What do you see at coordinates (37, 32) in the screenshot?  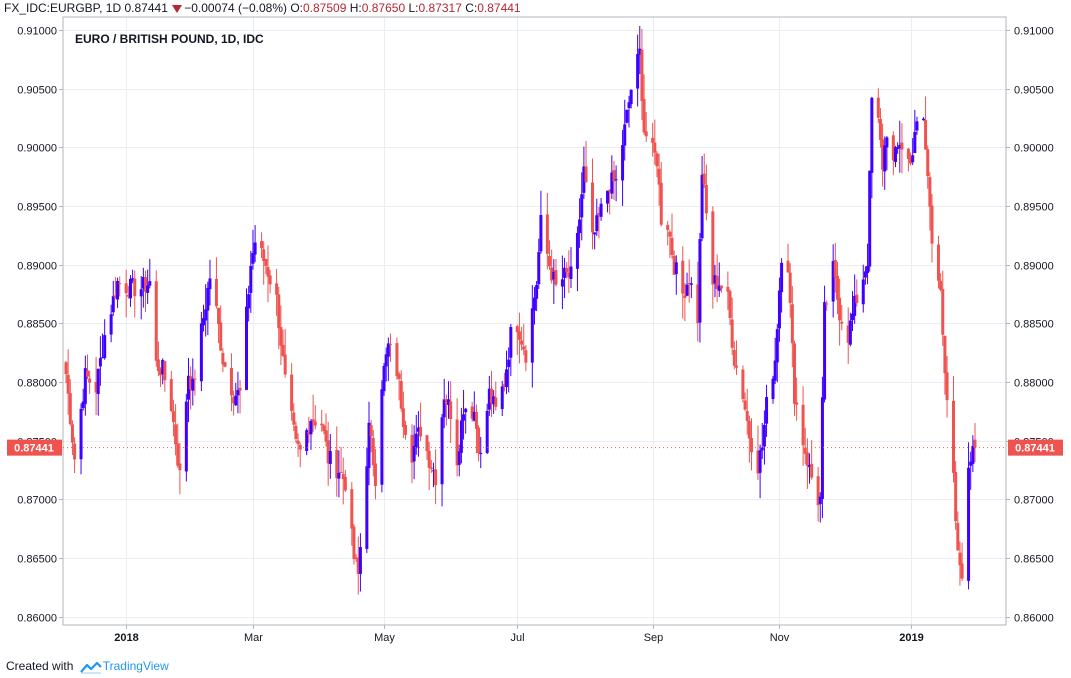 I see `y-tick-label-left: 0.91000` at bounding box center [37, 32].